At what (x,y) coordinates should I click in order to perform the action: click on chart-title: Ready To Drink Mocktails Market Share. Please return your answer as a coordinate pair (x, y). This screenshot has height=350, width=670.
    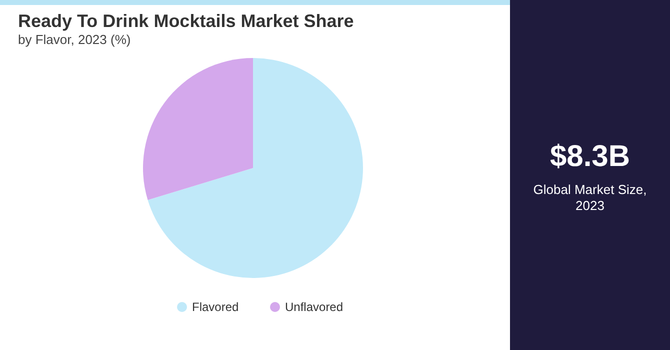
    Looking at the image, I should click on (186, 21).